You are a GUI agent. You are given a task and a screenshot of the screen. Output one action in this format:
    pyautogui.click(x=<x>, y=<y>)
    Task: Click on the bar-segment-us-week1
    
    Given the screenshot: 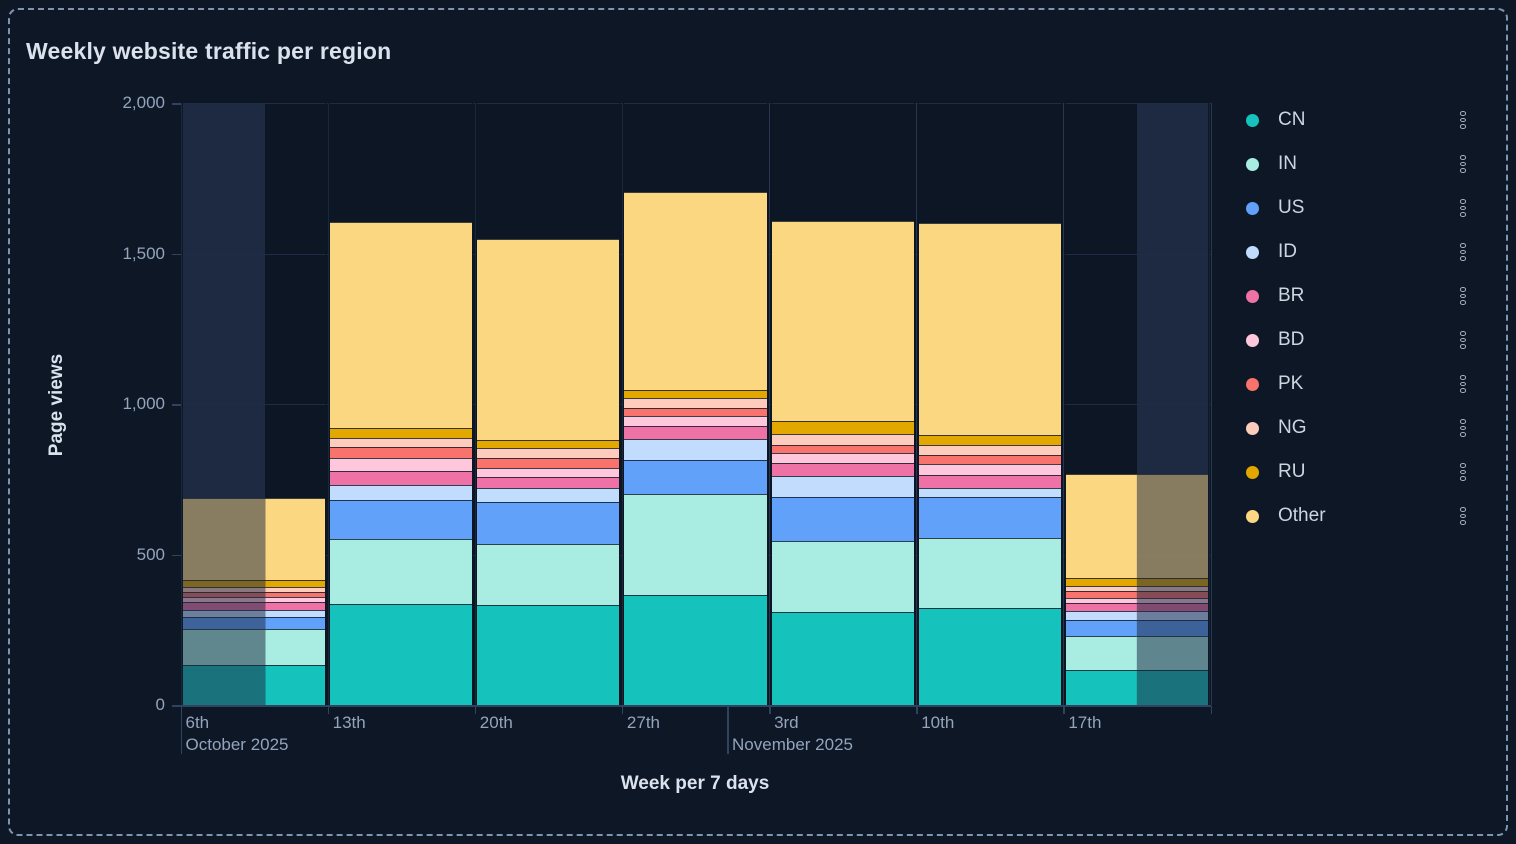 What is the action you would take?
    pyautogui.click(x=295, y=622)
    